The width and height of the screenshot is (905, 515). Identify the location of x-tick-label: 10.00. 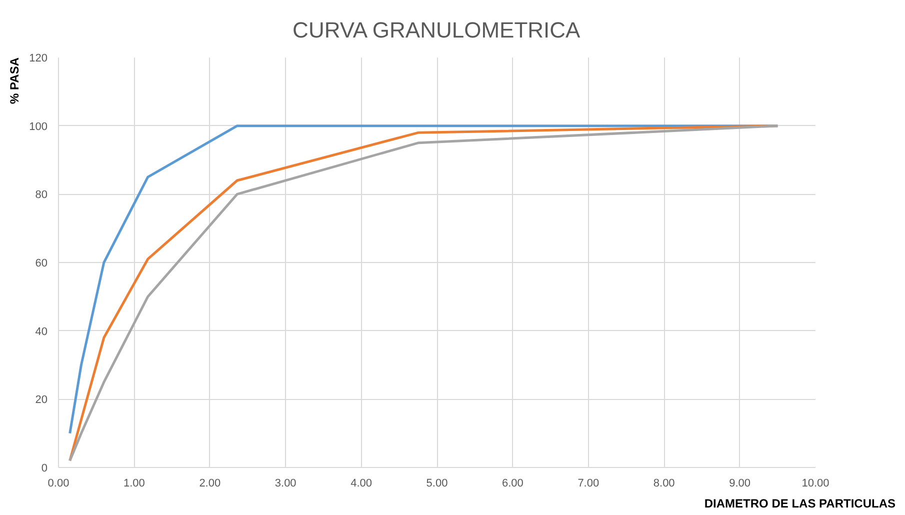
(816, 484).